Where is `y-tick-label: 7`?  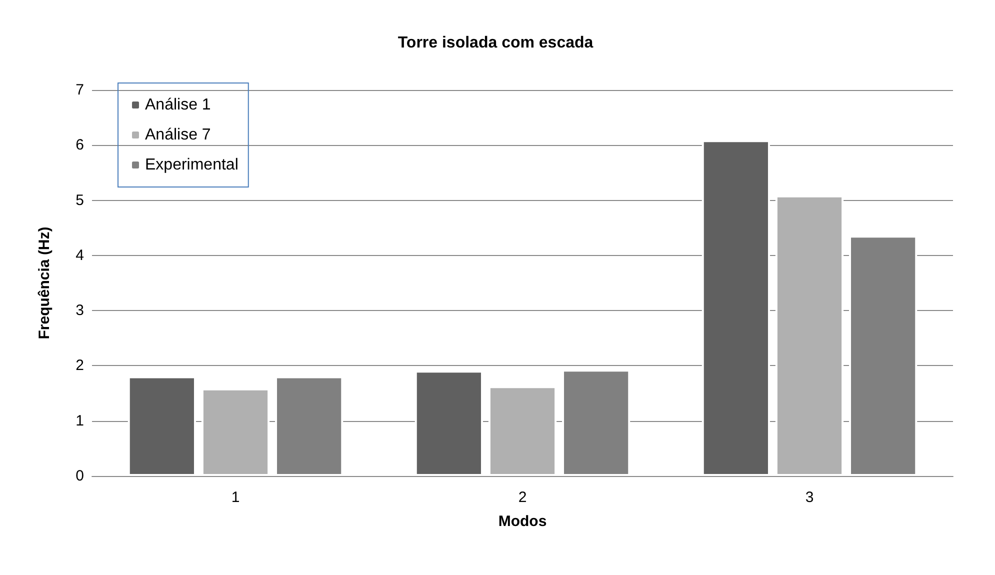
y-tick-label: 7 is located at coordinates (80, 90).